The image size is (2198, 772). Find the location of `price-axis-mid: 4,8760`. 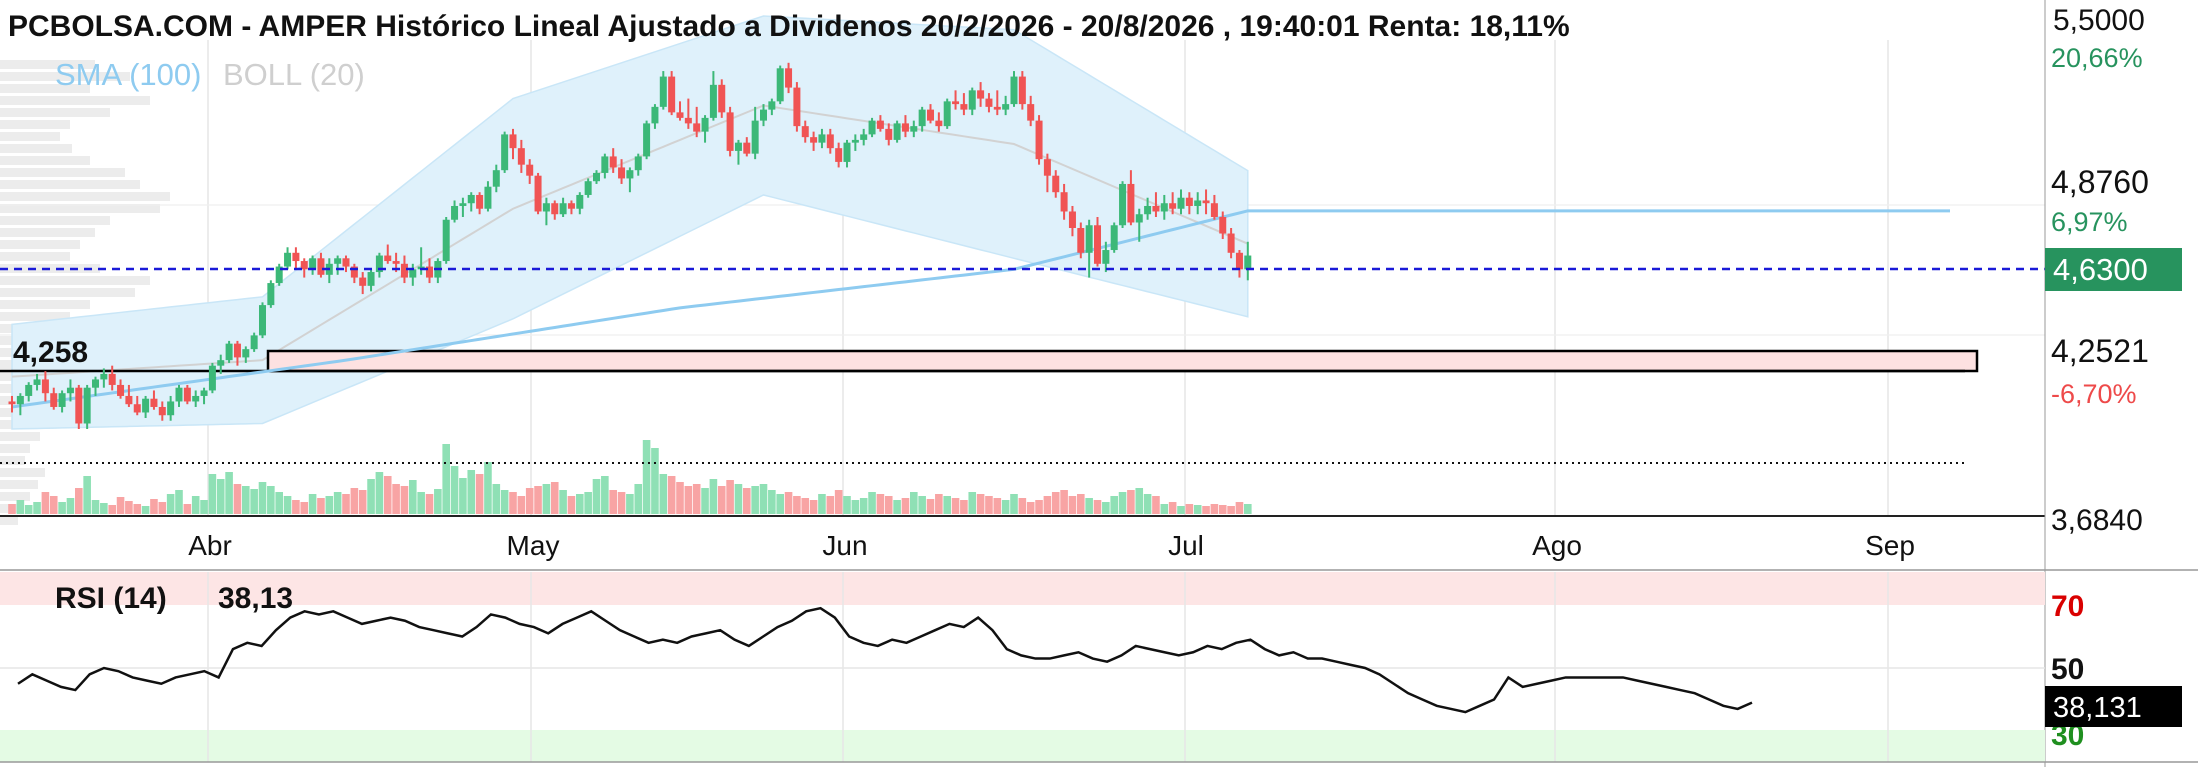

price-axis-mid: 4,8760 is located at coordinates (2100, 182).